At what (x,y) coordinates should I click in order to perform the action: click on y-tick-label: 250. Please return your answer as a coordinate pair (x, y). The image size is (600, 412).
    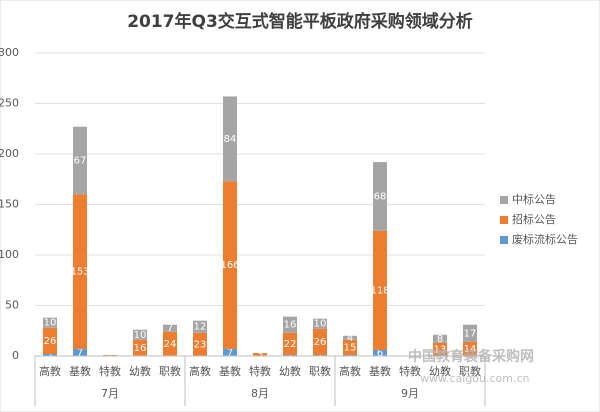
    Looking at the image, I should click on (9, 103).